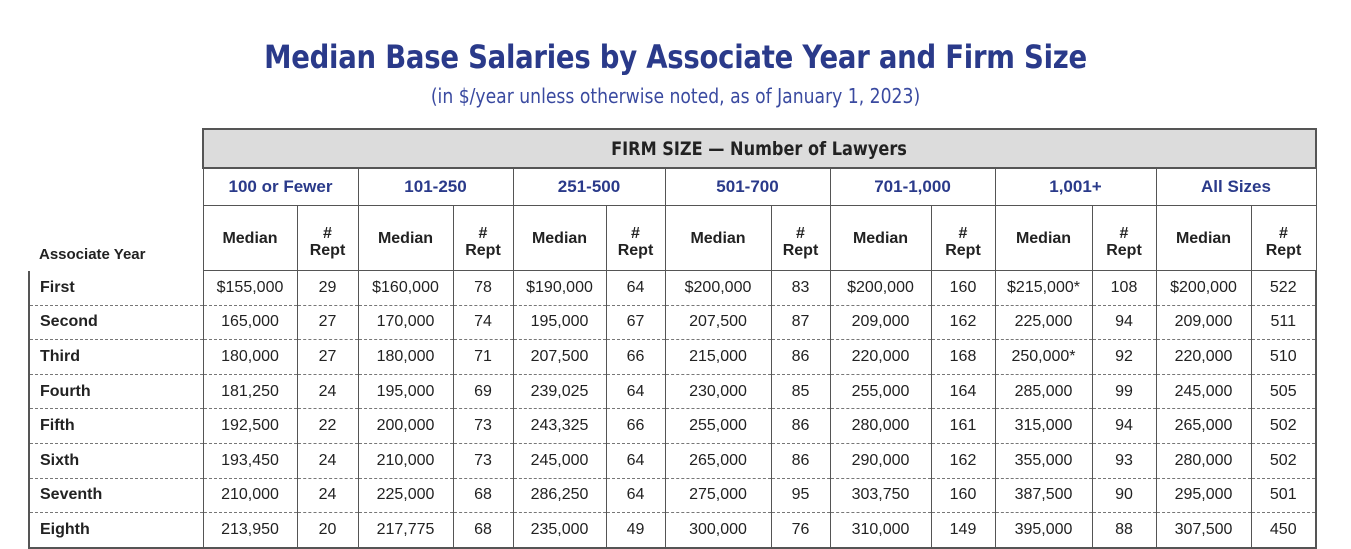 Image resolution: width=1351 pixels, height=549 pixels. What do you see at coordinates (963, 357) in the screenshot?
I see `reports-cell: 168` at bounding box center [963, 357].